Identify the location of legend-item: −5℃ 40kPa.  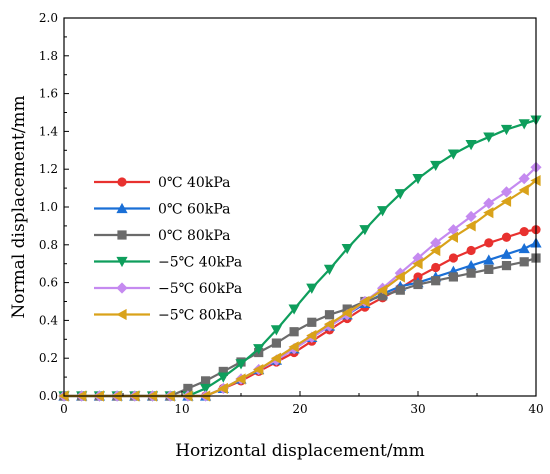
(168, 263).